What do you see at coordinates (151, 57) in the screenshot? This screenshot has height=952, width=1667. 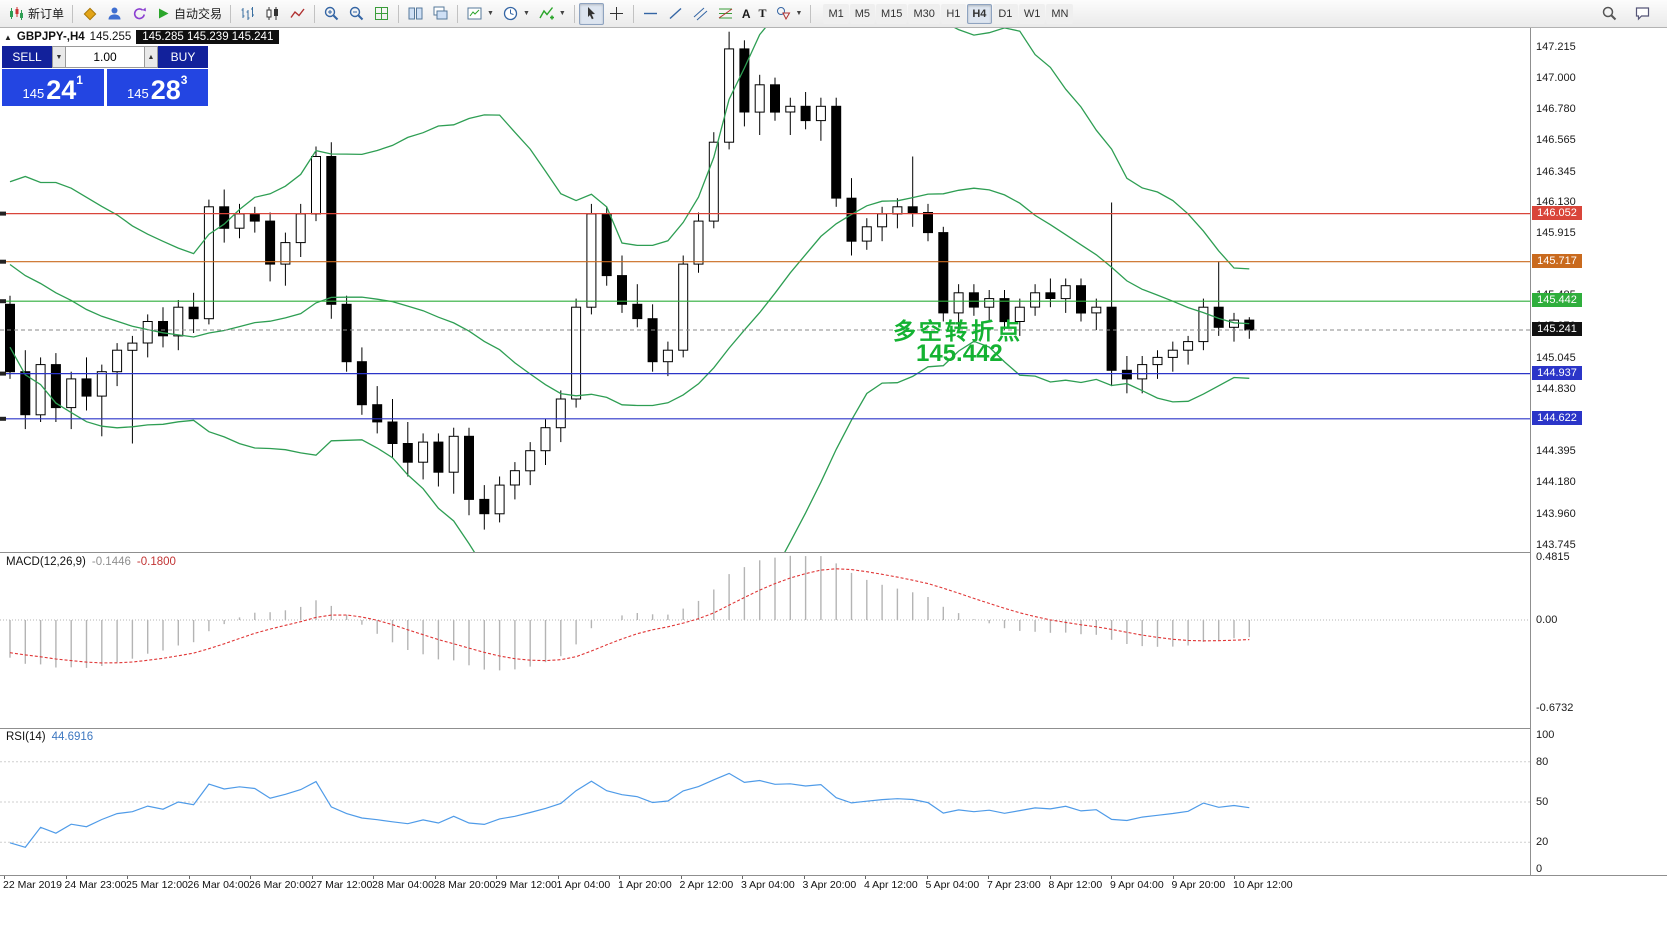 I see `volume-increase-button: ▲` at bounding box center [151, 57].